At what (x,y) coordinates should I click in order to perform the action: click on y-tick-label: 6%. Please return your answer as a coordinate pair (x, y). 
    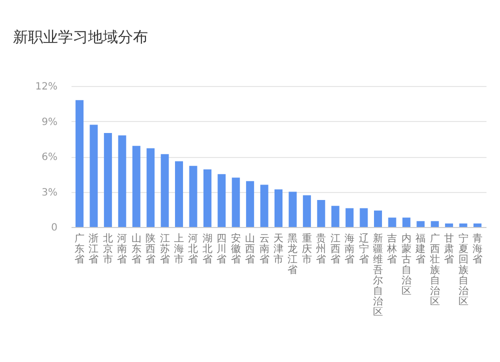
    Looking at the image, I should click on (50, 157).